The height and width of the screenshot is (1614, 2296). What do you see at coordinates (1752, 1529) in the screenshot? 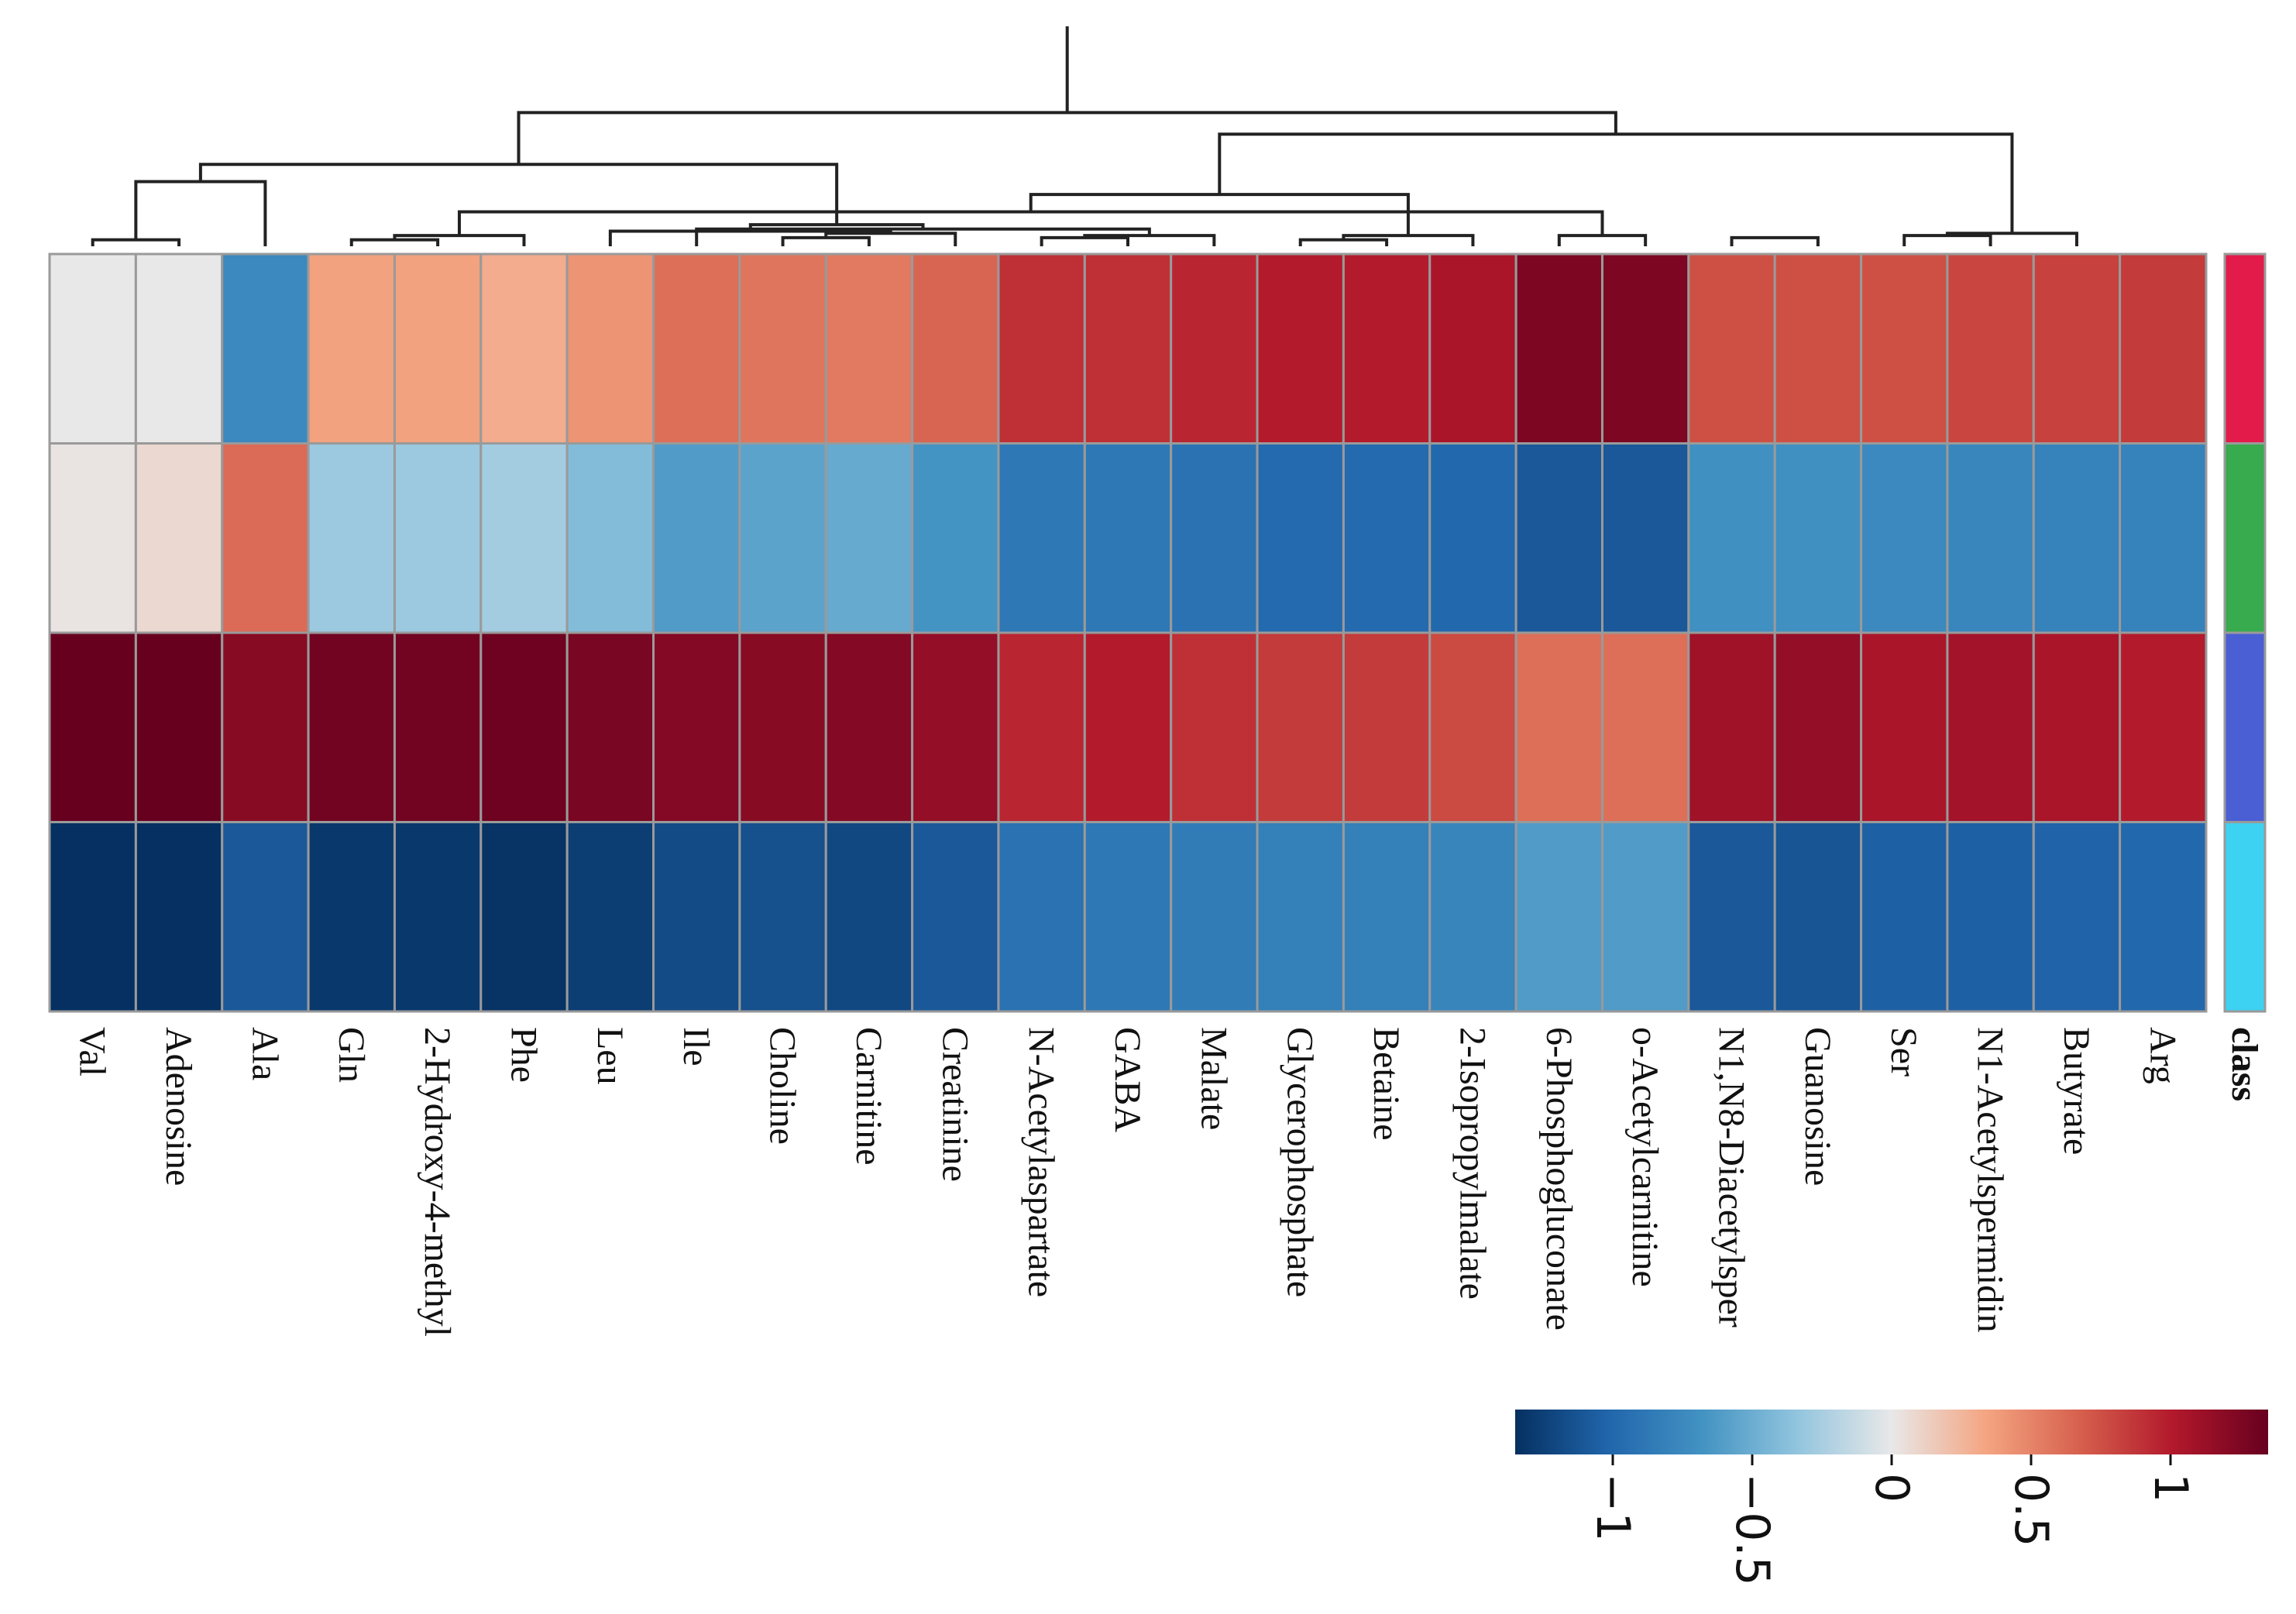
I see `colorbar-tick-label: −0.5` at bounding box center [1752, 1529].